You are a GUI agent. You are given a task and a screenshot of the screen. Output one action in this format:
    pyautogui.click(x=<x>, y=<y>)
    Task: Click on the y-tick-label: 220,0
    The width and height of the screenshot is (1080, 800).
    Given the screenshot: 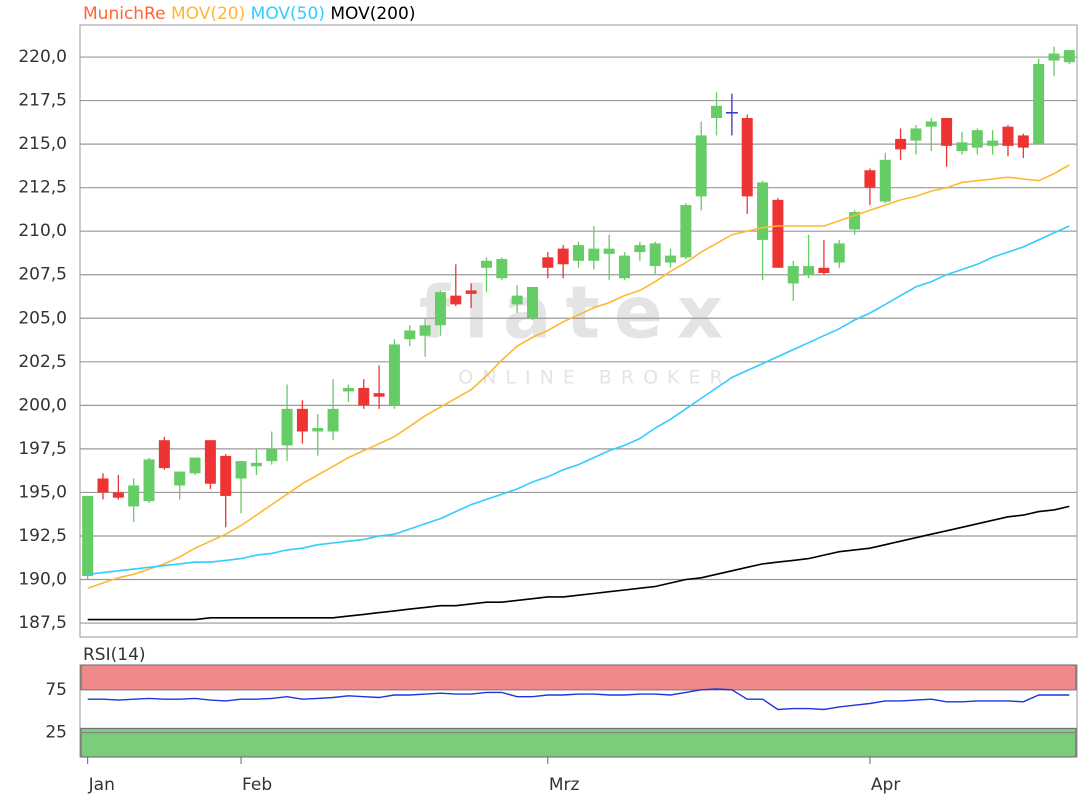 What is the action you would take?
    pyautogui.click(x=42, y=57)
    